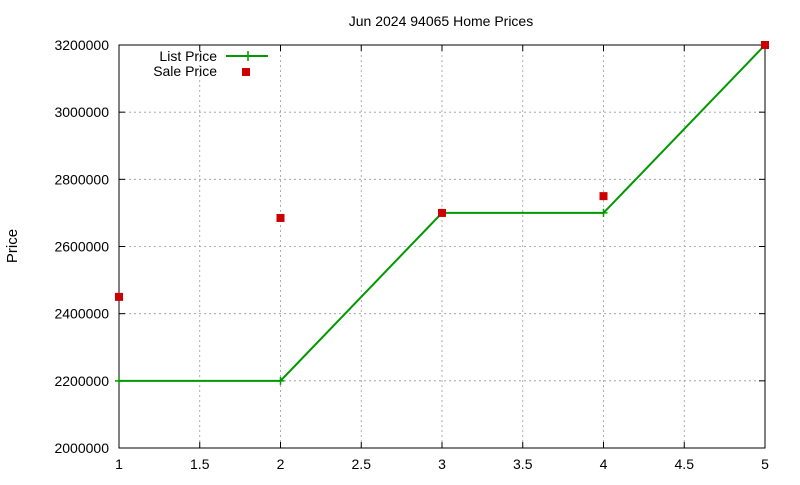  What do you see at coordinates (246, 72) in the screenshot?
I see `legend-marker-sale-price` at bounding box center [246, 72].